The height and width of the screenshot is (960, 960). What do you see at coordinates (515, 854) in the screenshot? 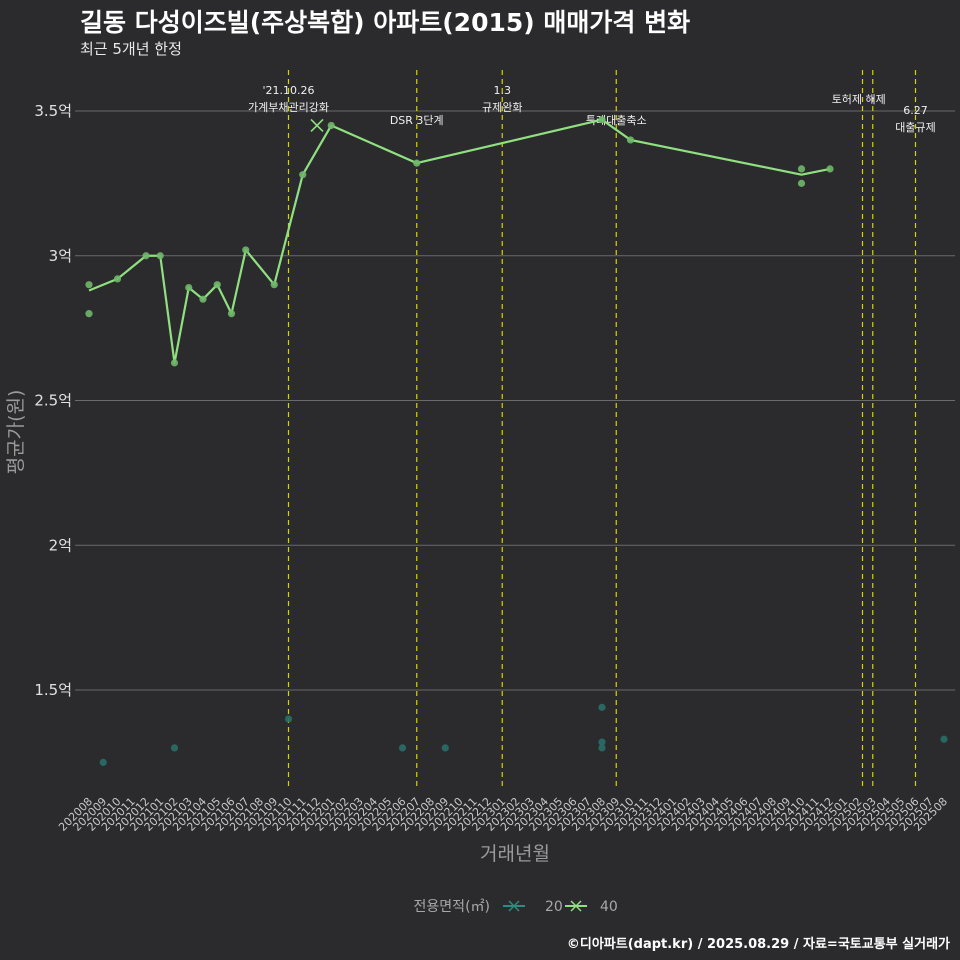
I see `x-axis-title: 거래년월` at bounding box center [515, 854].